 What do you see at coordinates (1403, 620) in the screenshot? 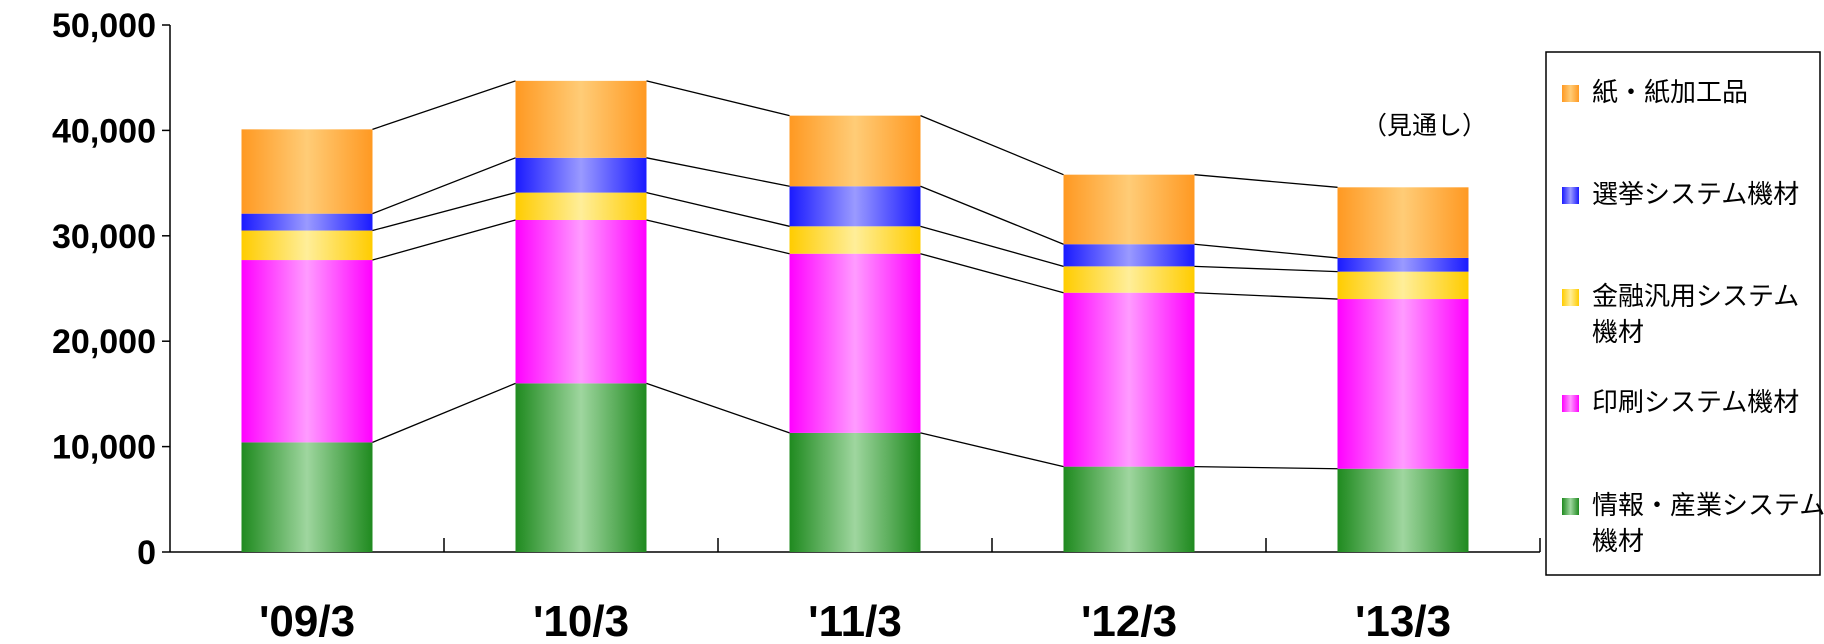
I see `x-tick-label: '13/3` at bounding box center [1403, 620].